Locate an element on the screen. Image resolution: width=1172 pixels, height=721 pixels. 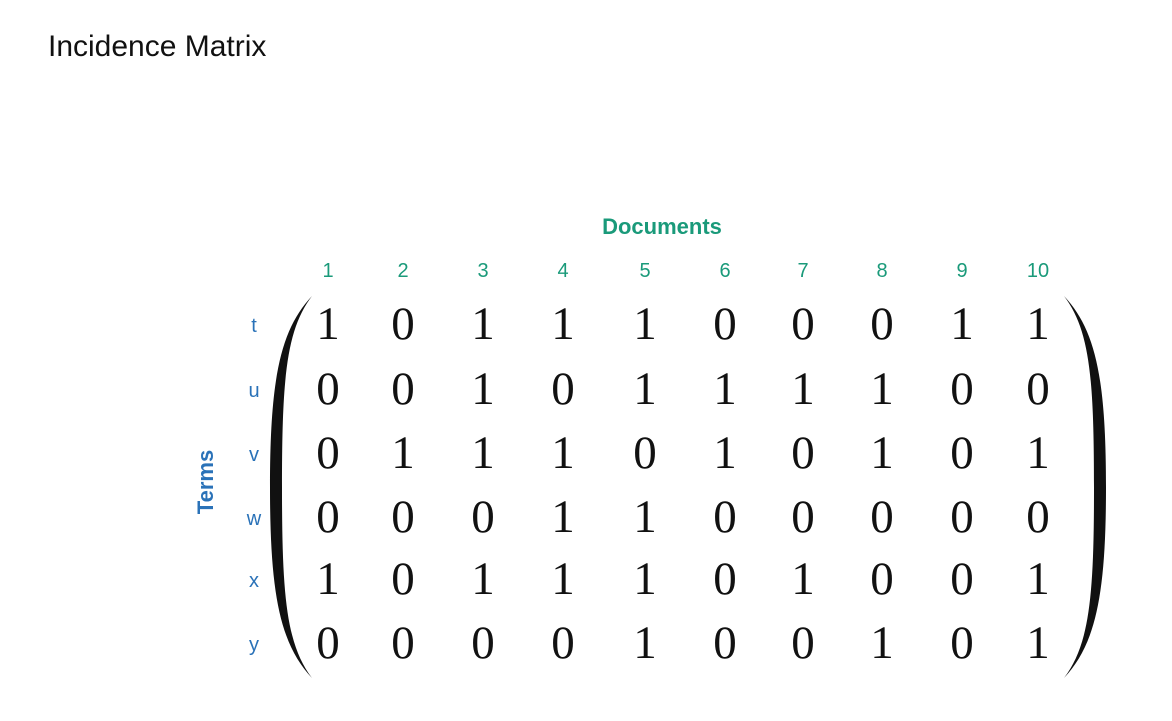
row-label: v is located at coordinates (254, 455).